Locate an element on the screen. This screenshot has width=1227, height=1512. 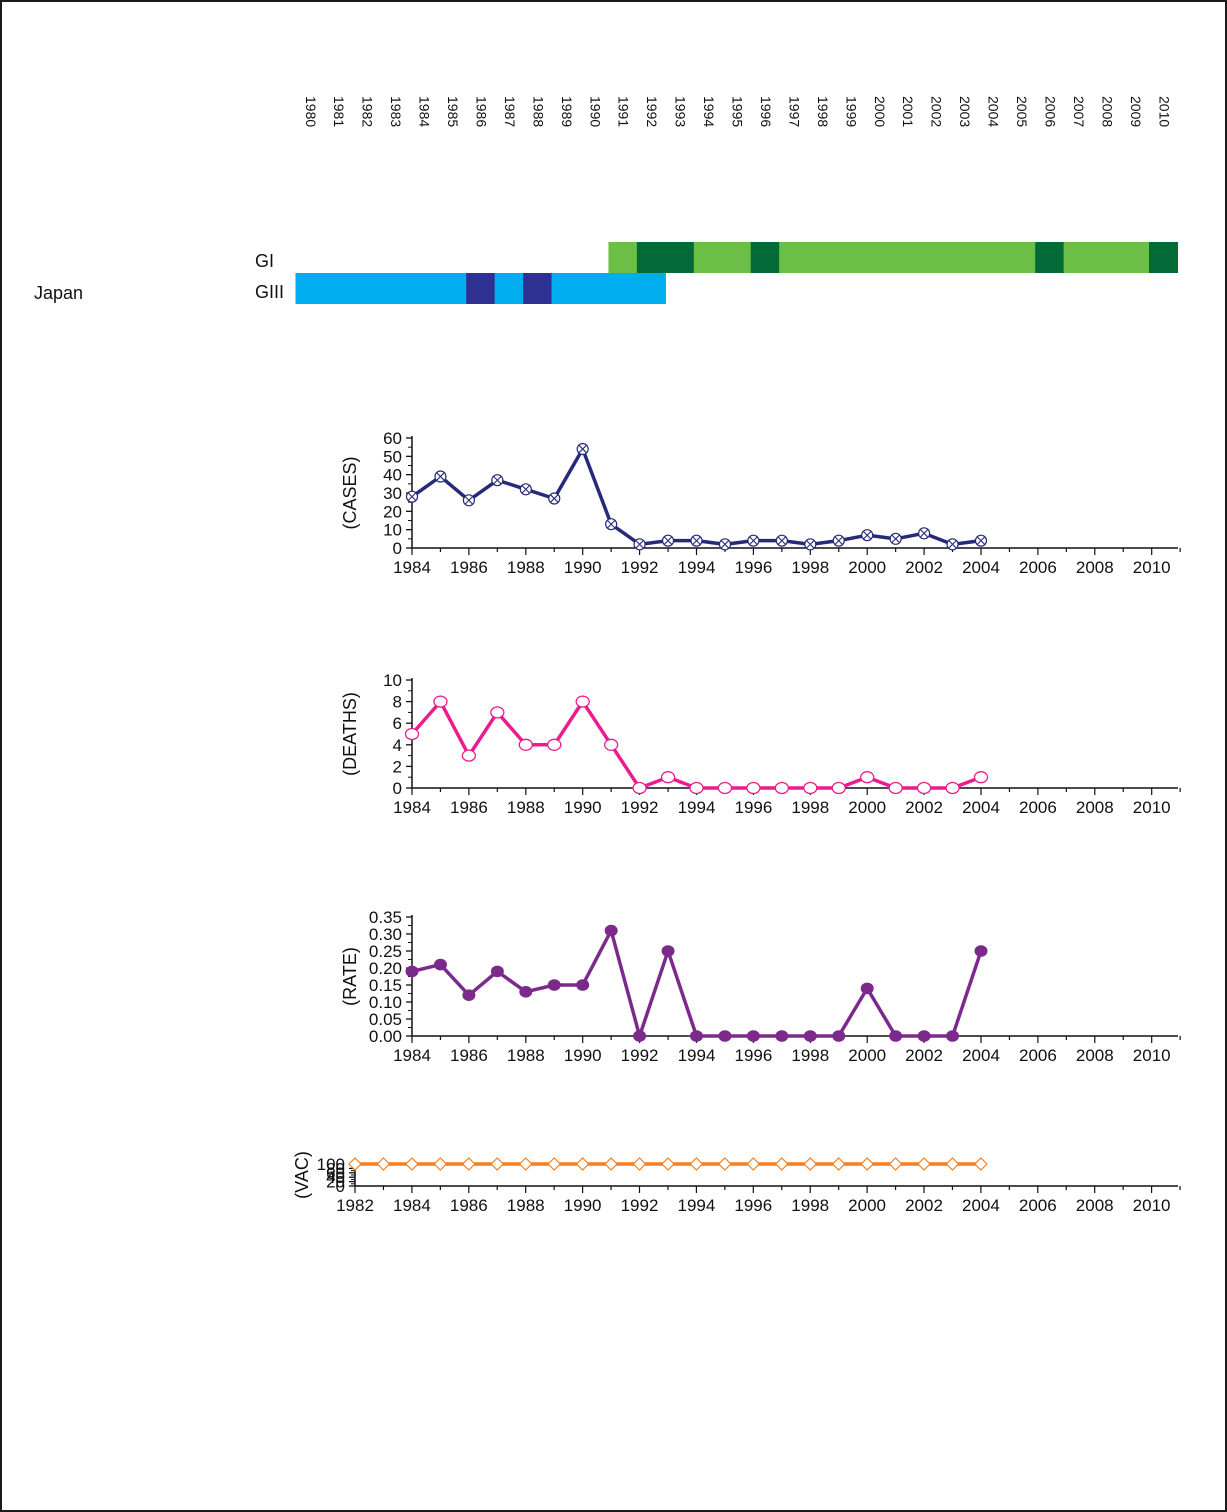
y-tick-label: 0 is located at coordinates (397, 548).